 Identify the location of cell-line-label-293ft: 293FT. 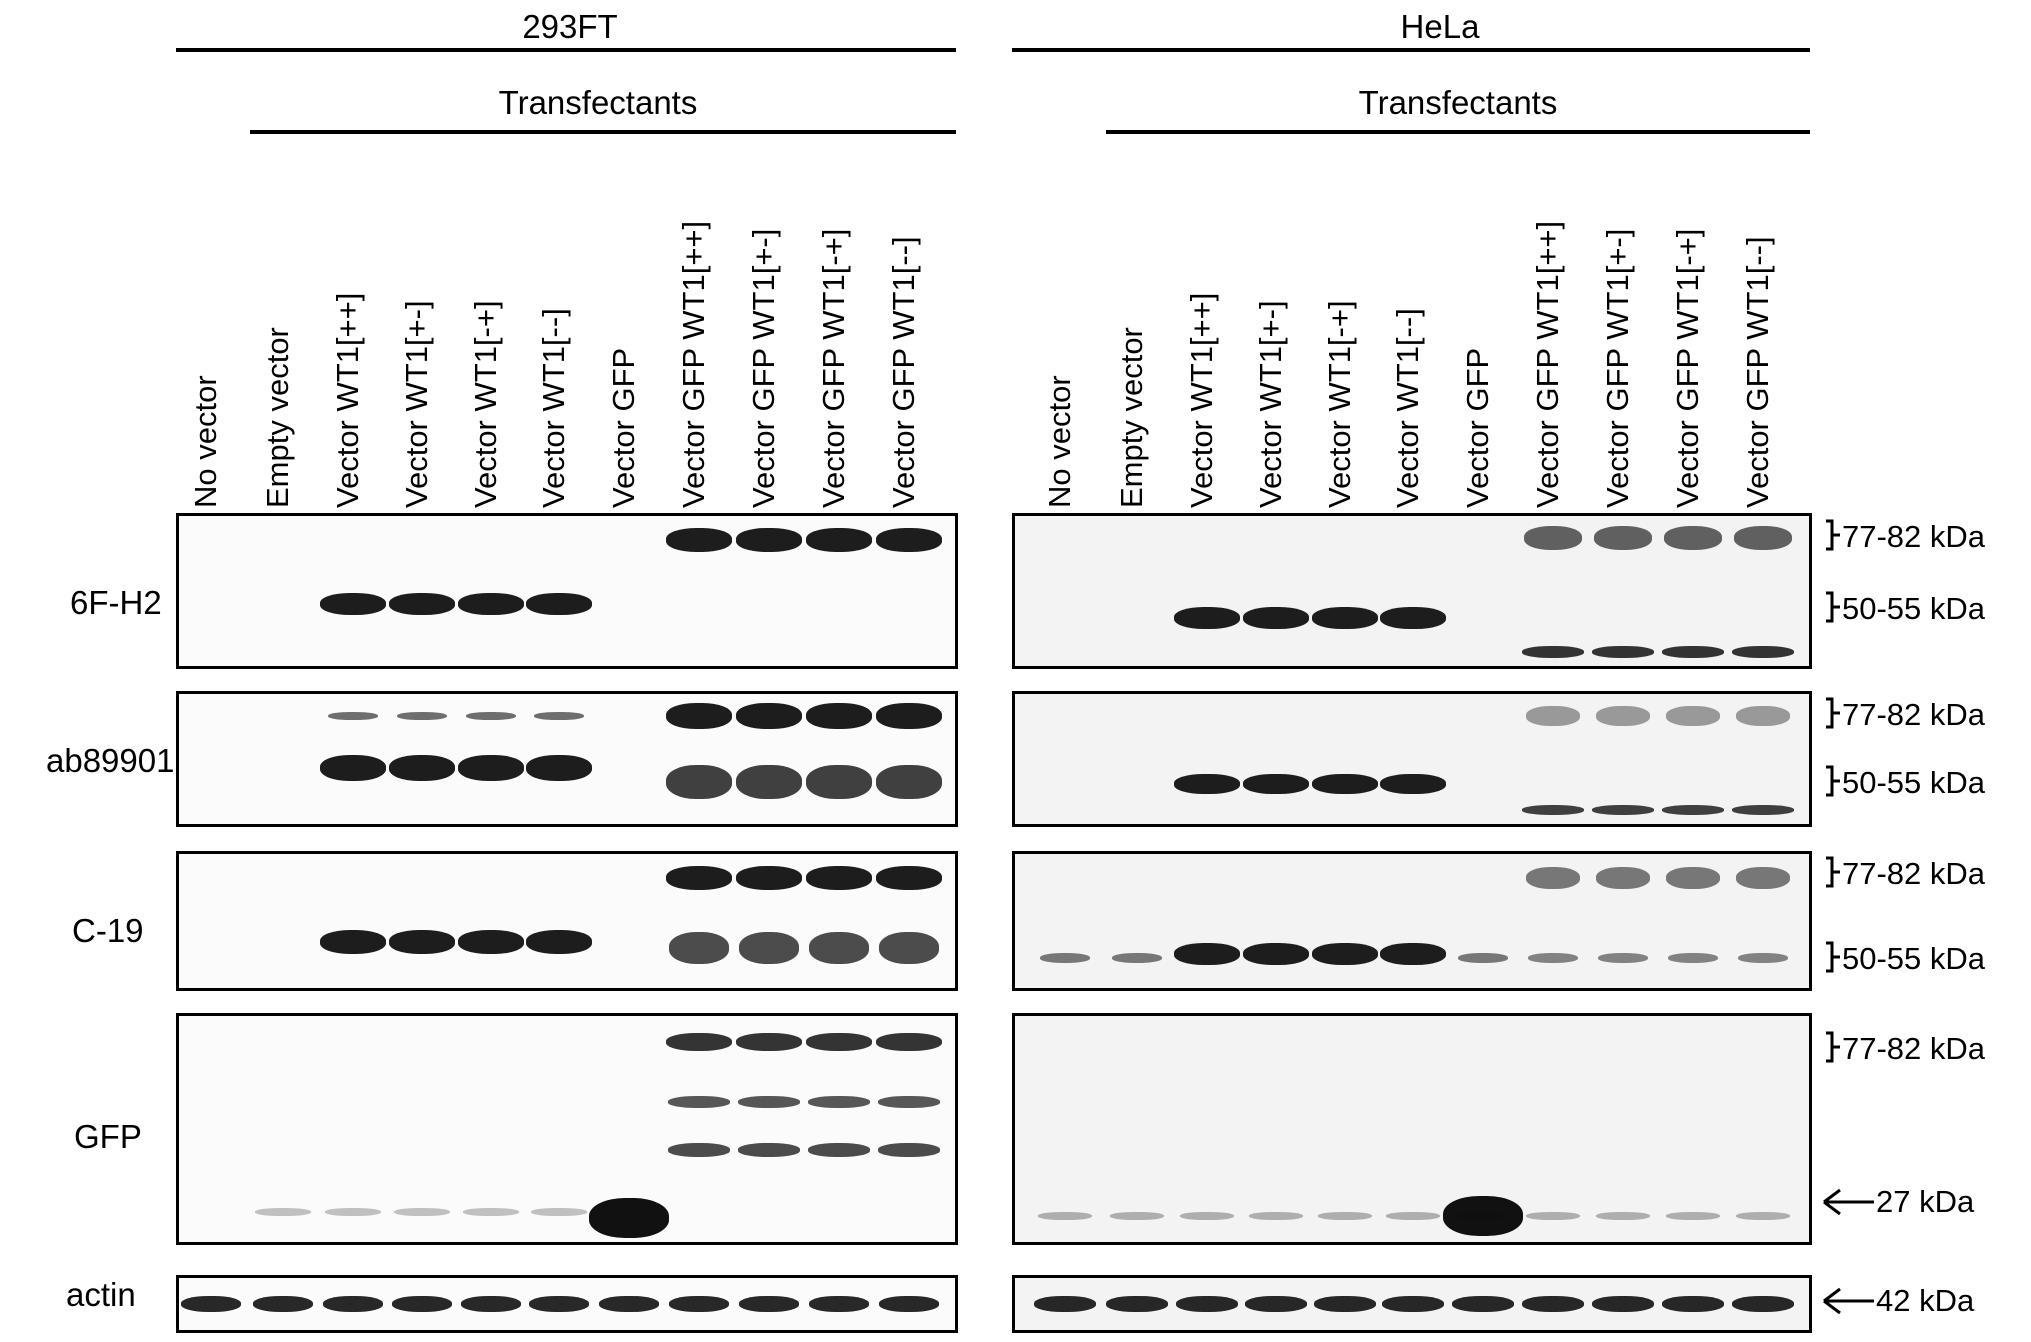
(570, 26).